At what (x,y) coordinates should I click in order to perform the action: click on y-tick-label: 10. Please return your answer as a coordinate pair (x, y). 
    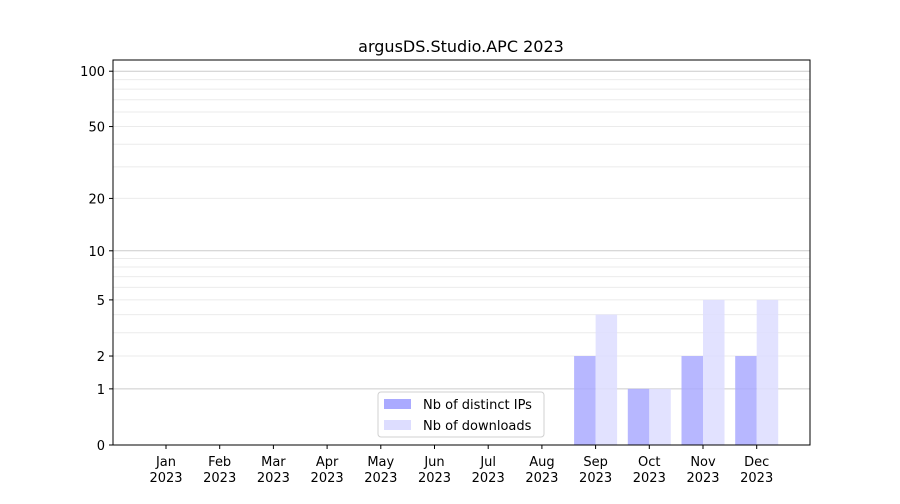
    Looking at the image, I should click on (96, 252).